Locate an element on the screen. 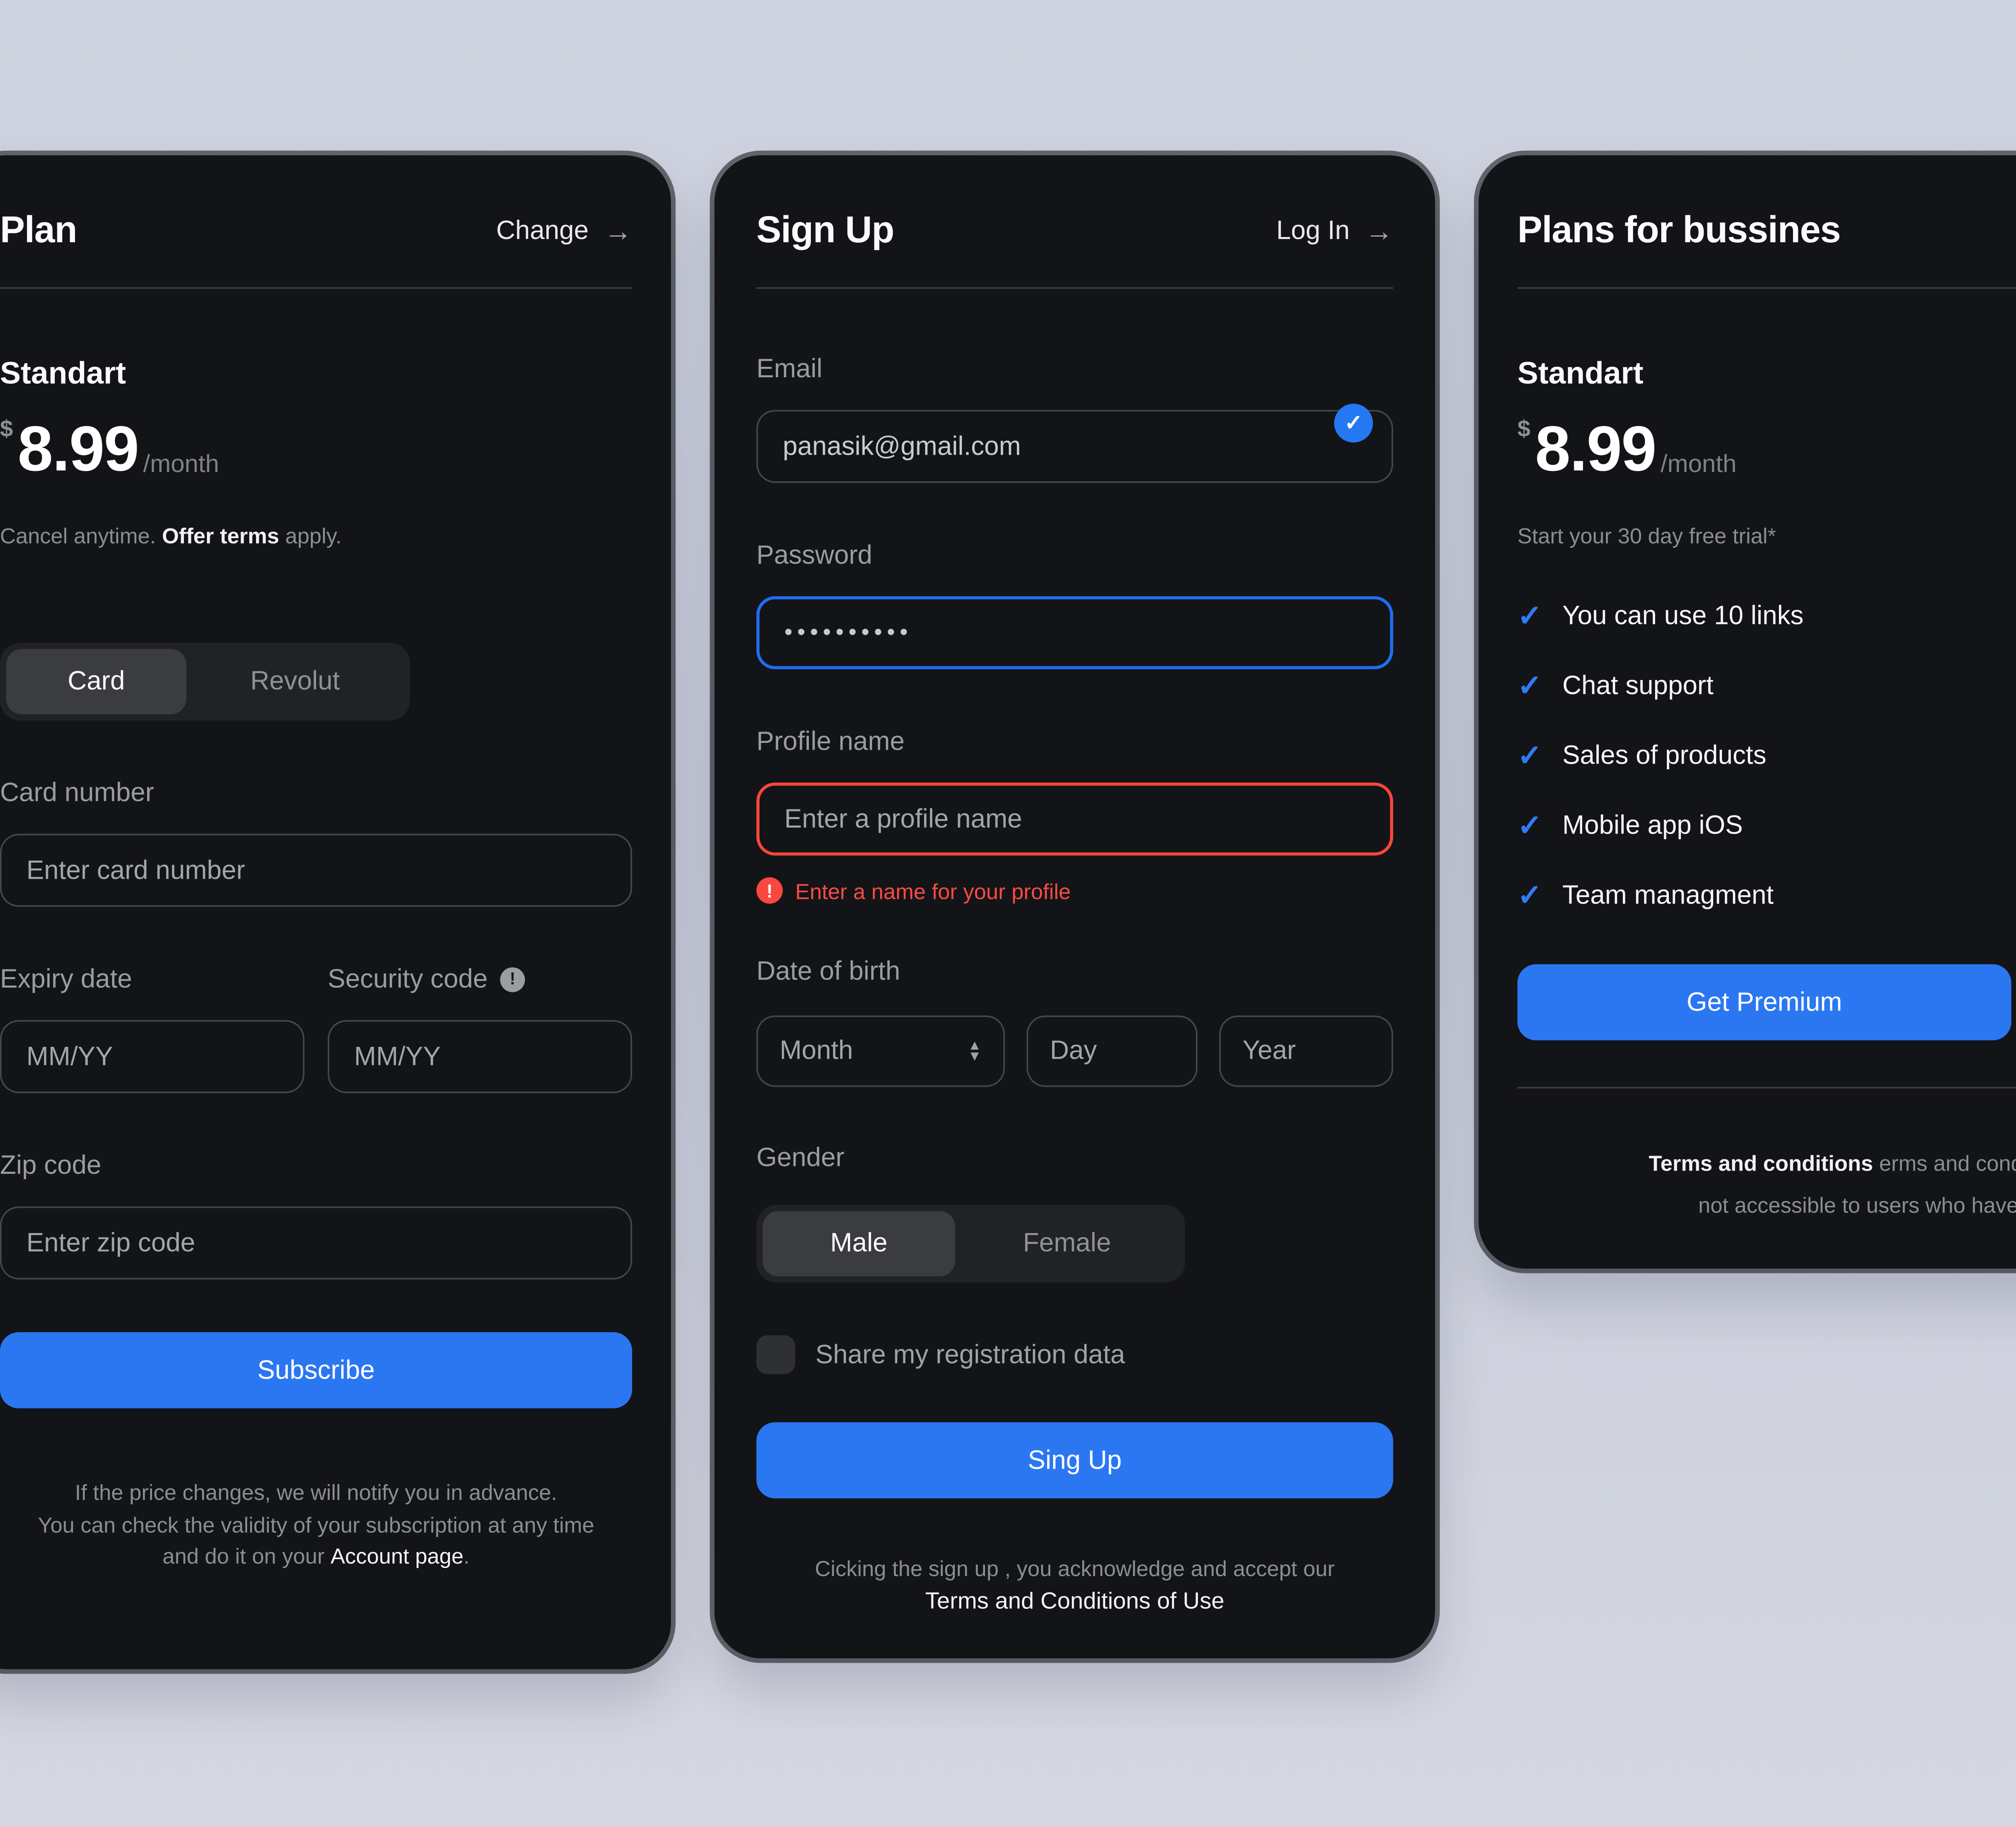 This screenshot has height=1826, width=2016. terms-link: Terms and conditions is located at coordinates (1761, 1162).